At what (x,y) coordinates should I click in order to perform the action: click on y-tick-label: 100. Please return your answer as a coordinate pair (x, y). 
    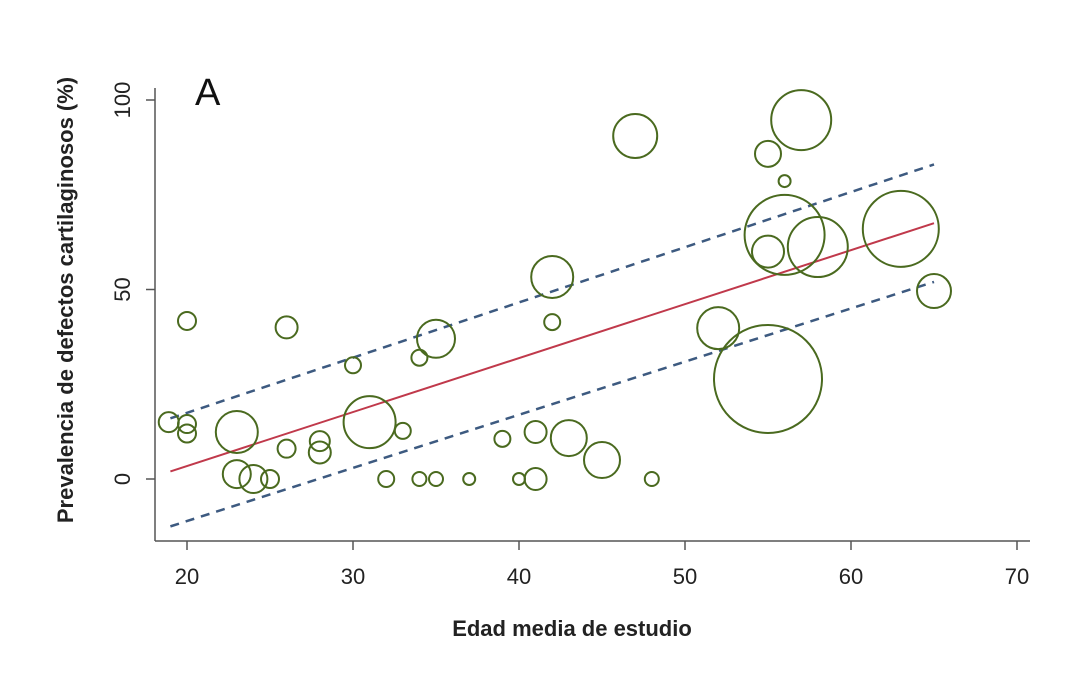
    Looking at the image, I should click on (122, 100).